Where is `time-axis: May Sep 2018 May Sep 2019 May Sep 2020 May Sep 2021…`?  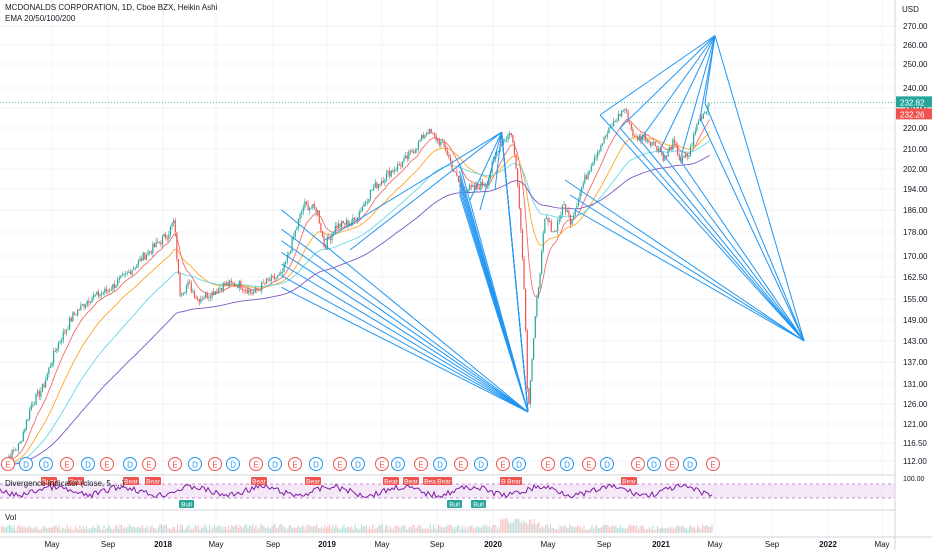 time-axis: May Sep 2018 May Sep 2019 May Sep 2020 May Sep 2021… is located at coordinates (466, 542).